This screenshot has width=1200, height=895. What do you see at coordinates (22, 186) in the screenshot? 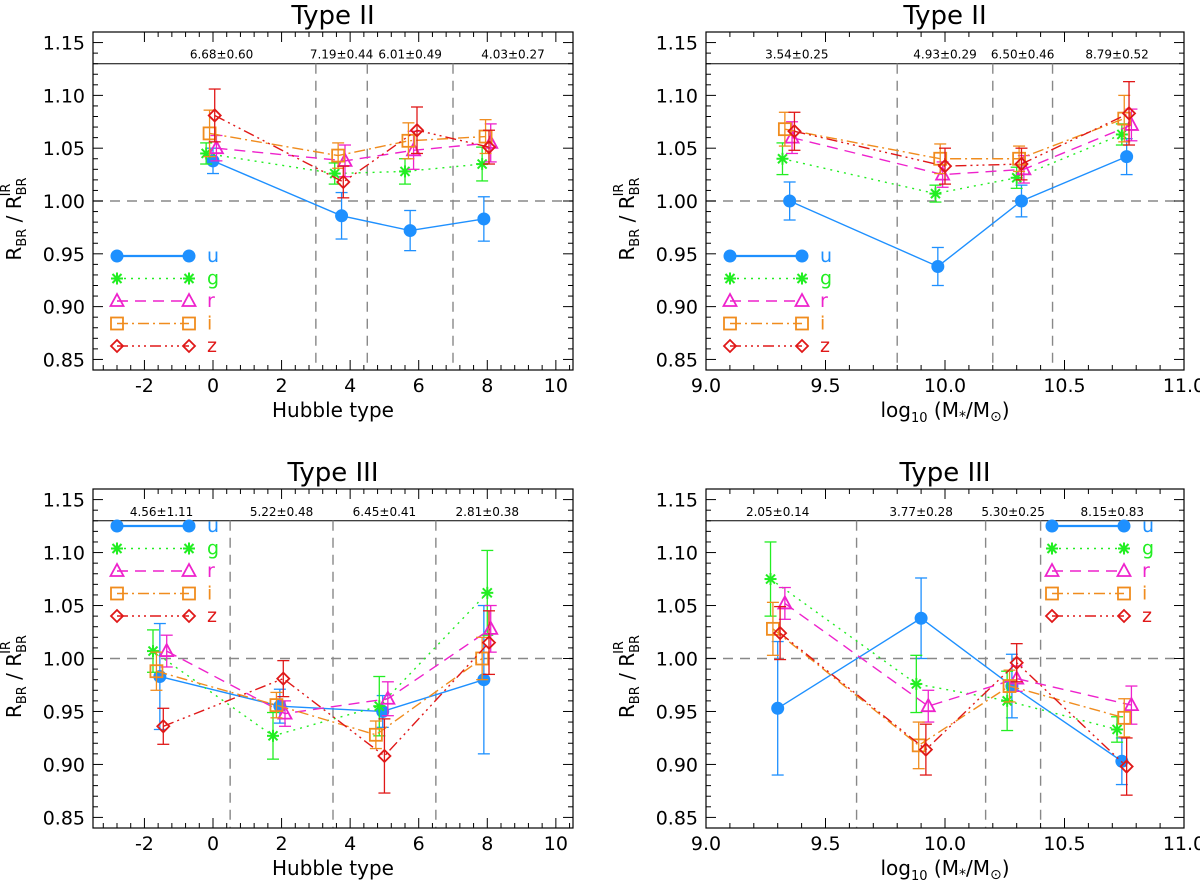
I see `y-label-subscript-2: BR` at bounding box center [22, 186].